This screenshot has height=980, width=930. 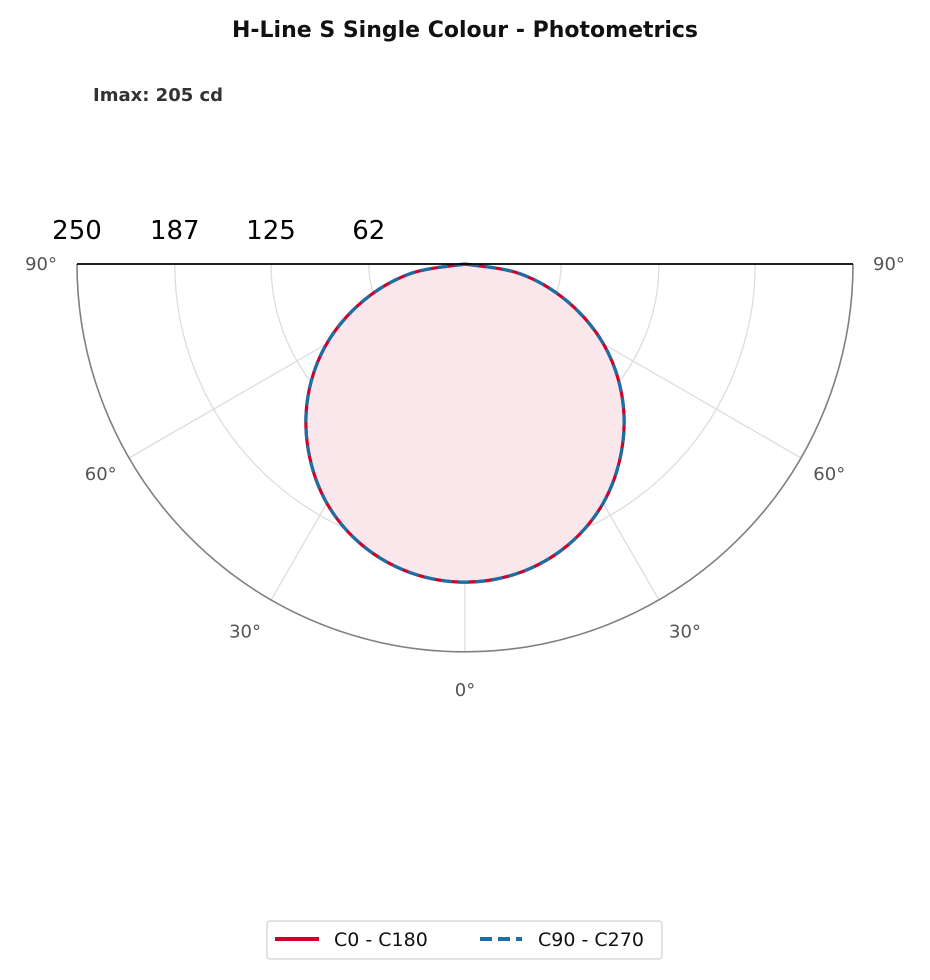 What do you see at coordinates (829, 474) in the screenshot?
I see `angle-tick-label-right-60: 60°` at bounding box center [829, 474].